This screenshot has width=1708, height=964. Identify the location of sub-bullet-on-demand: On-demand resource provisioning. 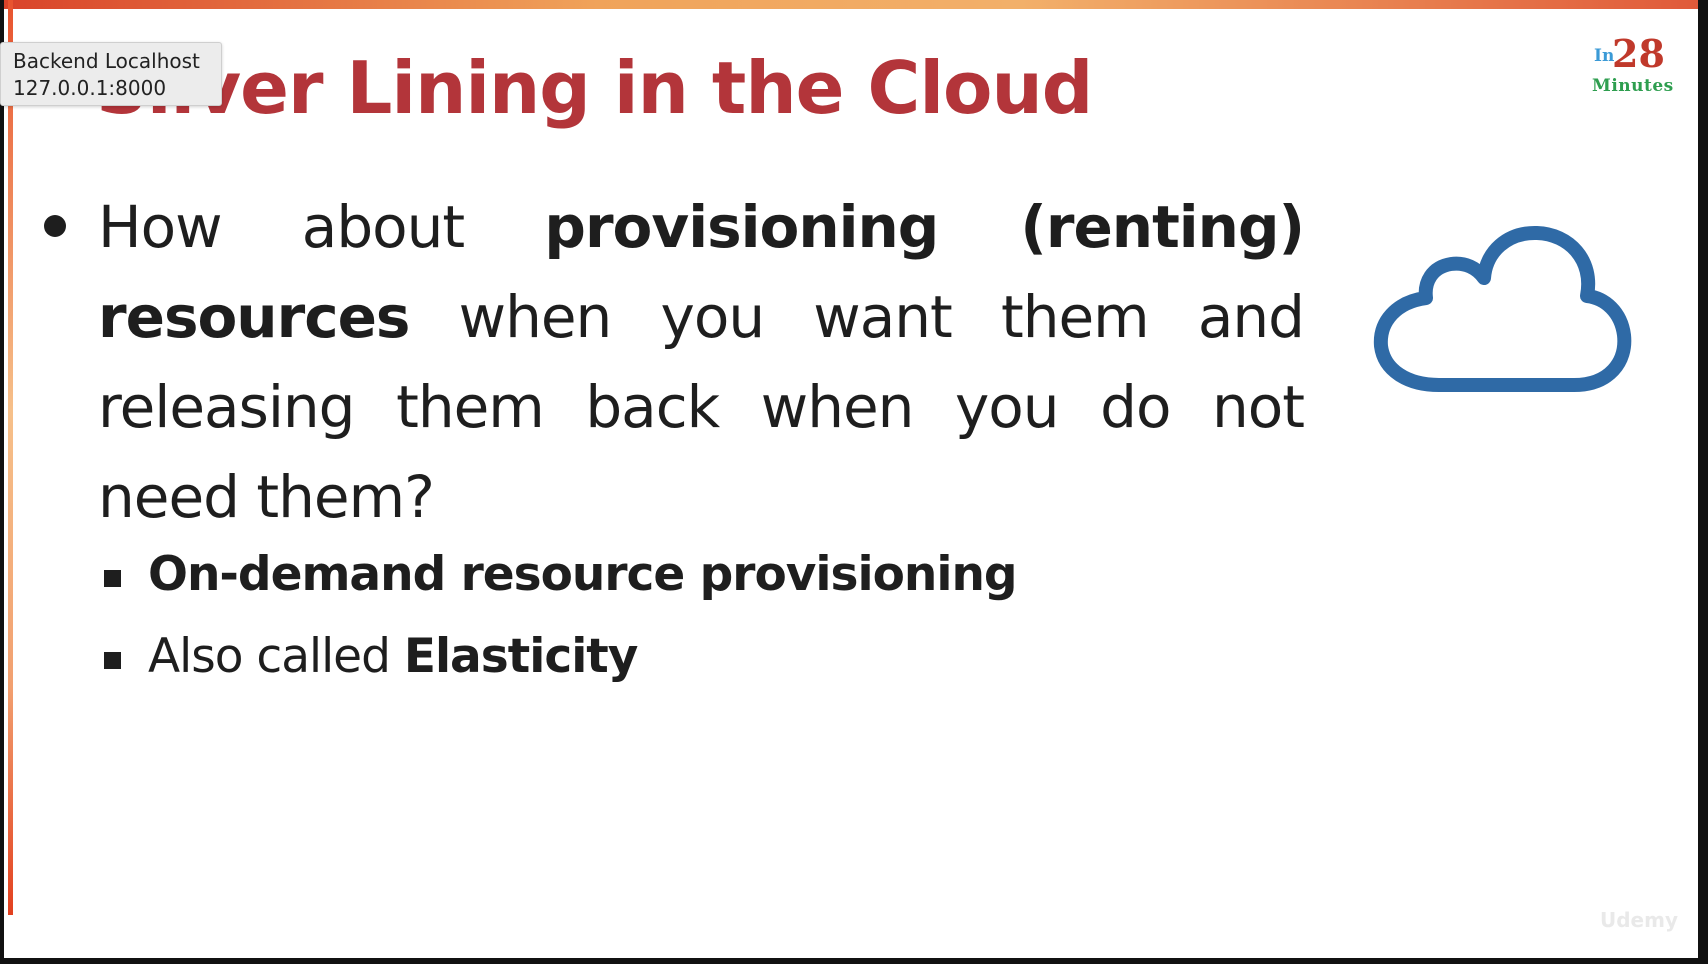
(583, 574).